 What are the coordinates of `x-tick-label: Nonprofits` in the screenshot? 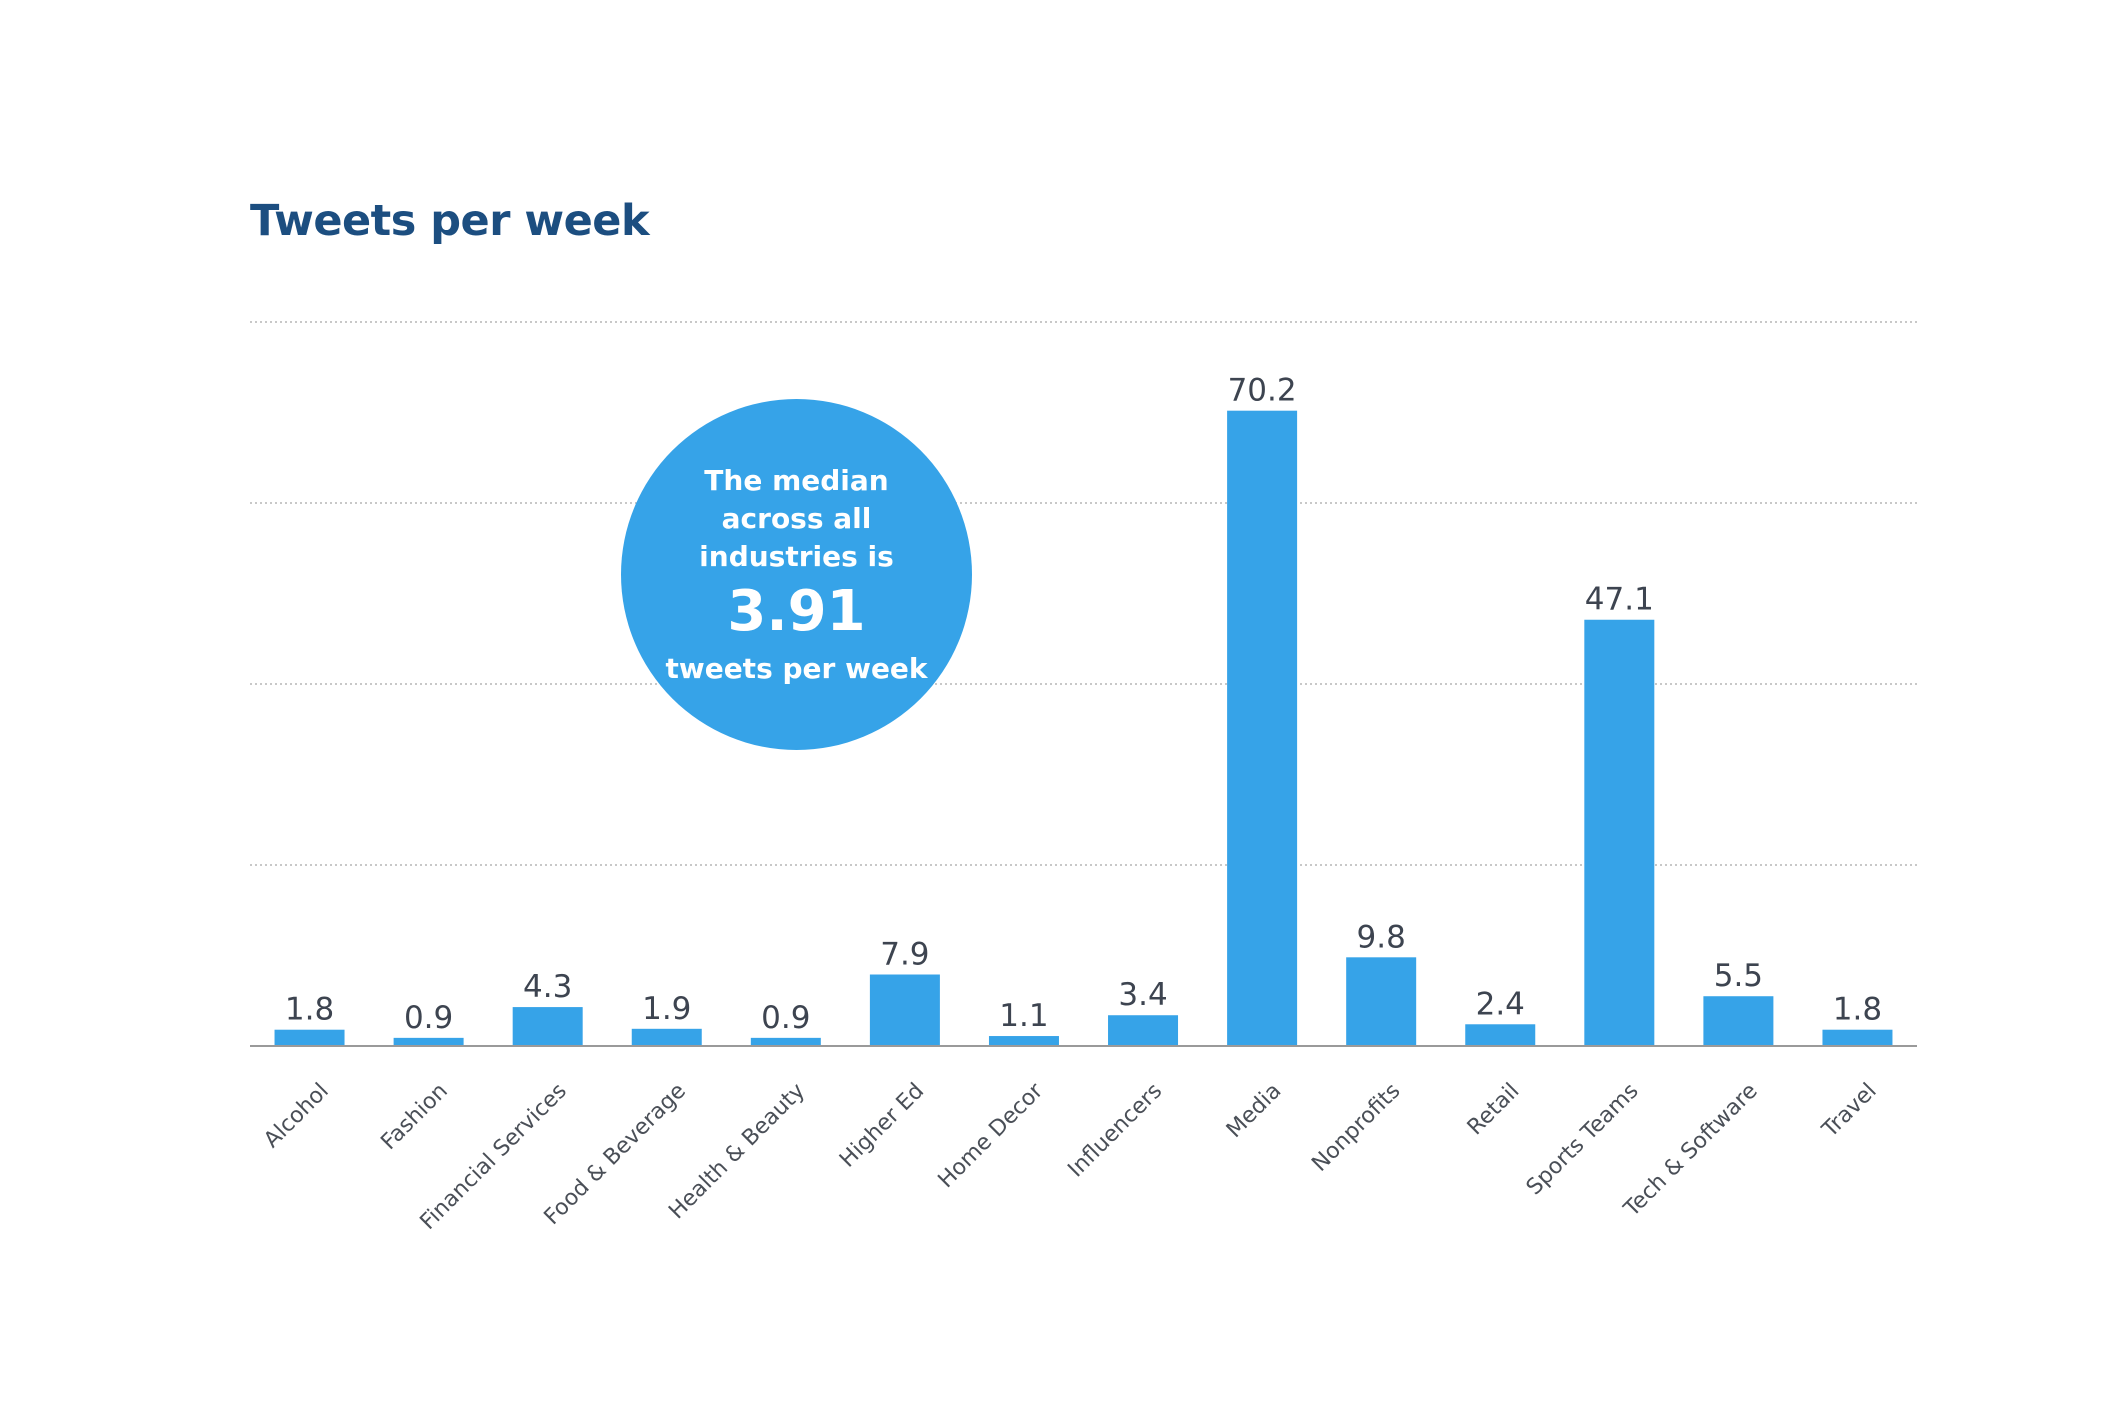 It's located at (1356, 1128).